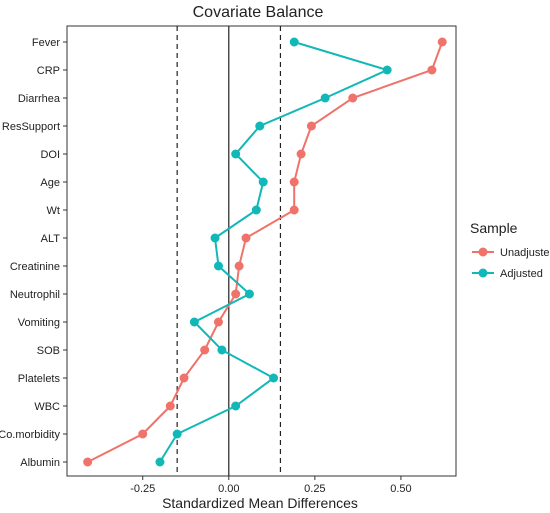 This screenshot has width=550, height=513. I want to click on chart-title: Covariate Balance, so click(258, 12).